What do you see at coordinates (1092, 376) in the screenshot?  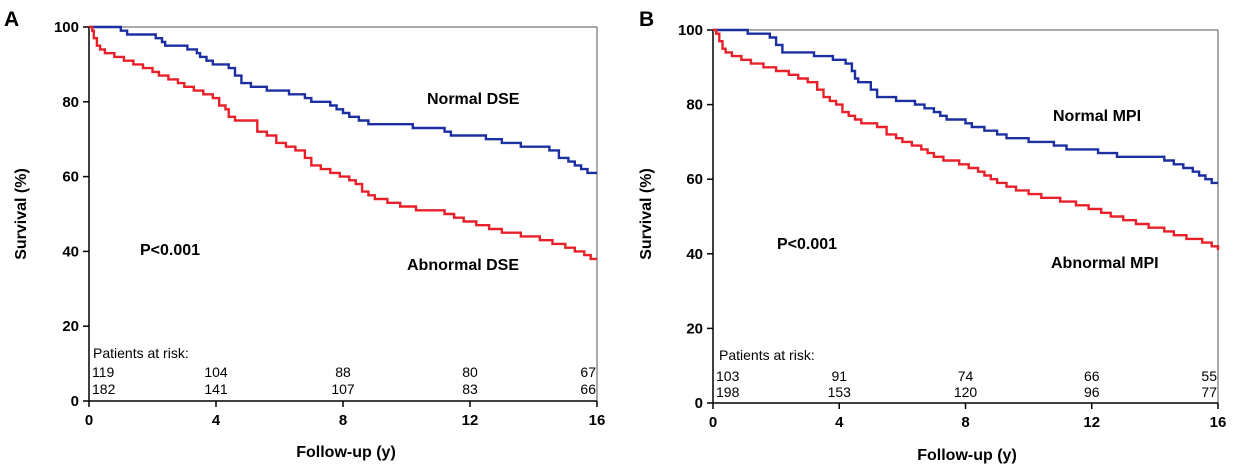 I see `risk-count-normal: 66` at bounding box center [1092, 376].